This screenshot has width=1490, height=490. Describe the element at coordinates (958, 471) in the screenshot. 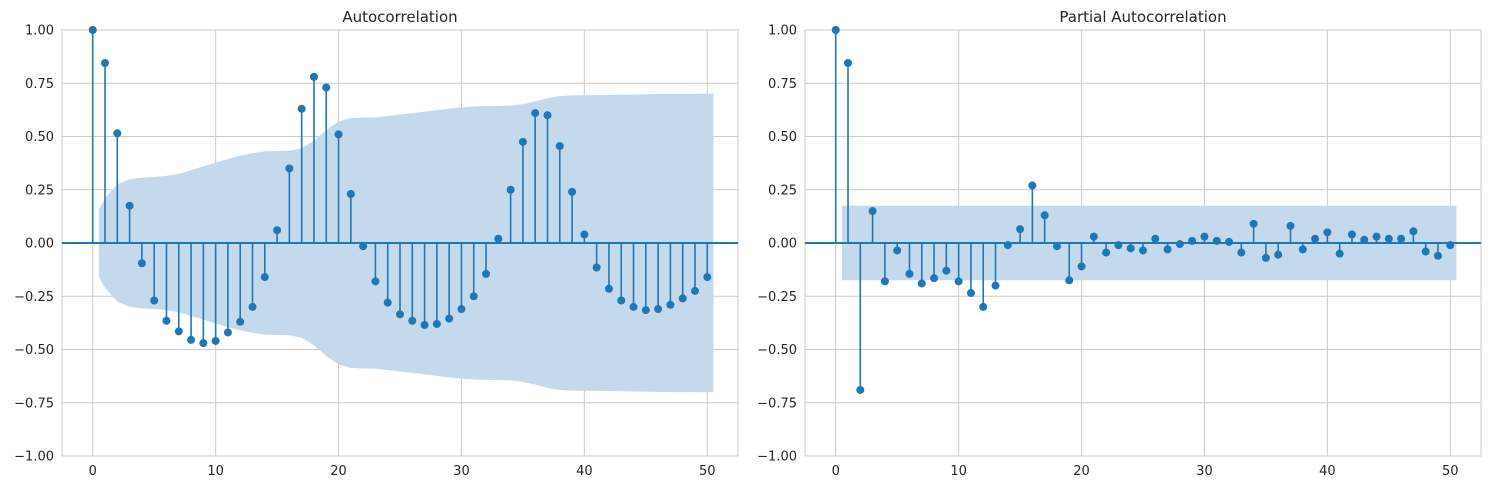

I see `x-tick-label: 10` at that location.